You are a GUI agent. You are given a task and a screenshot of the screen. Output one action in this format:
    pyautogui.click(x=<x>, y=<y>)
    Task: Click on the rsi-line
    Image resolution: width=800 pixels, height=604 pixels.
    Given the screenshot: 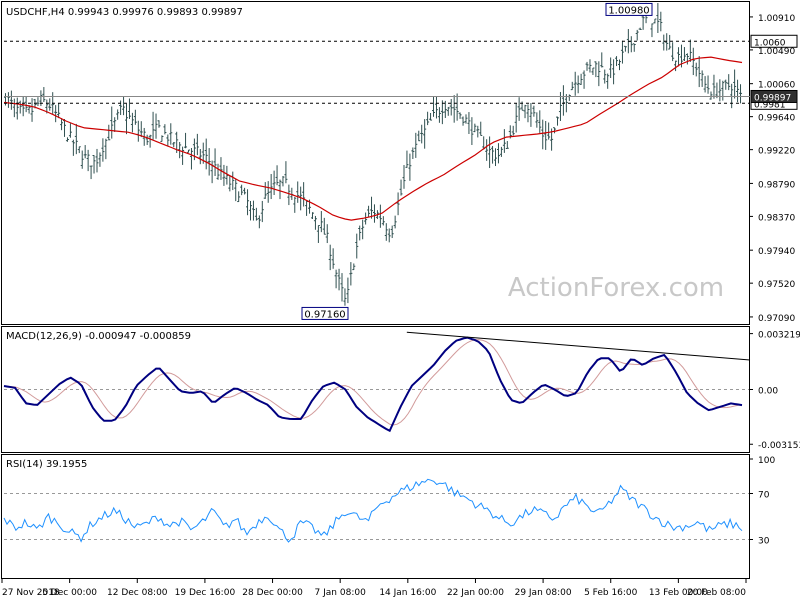 What is the action you would take?
    pyautogui.click(x=373, y=510)
    